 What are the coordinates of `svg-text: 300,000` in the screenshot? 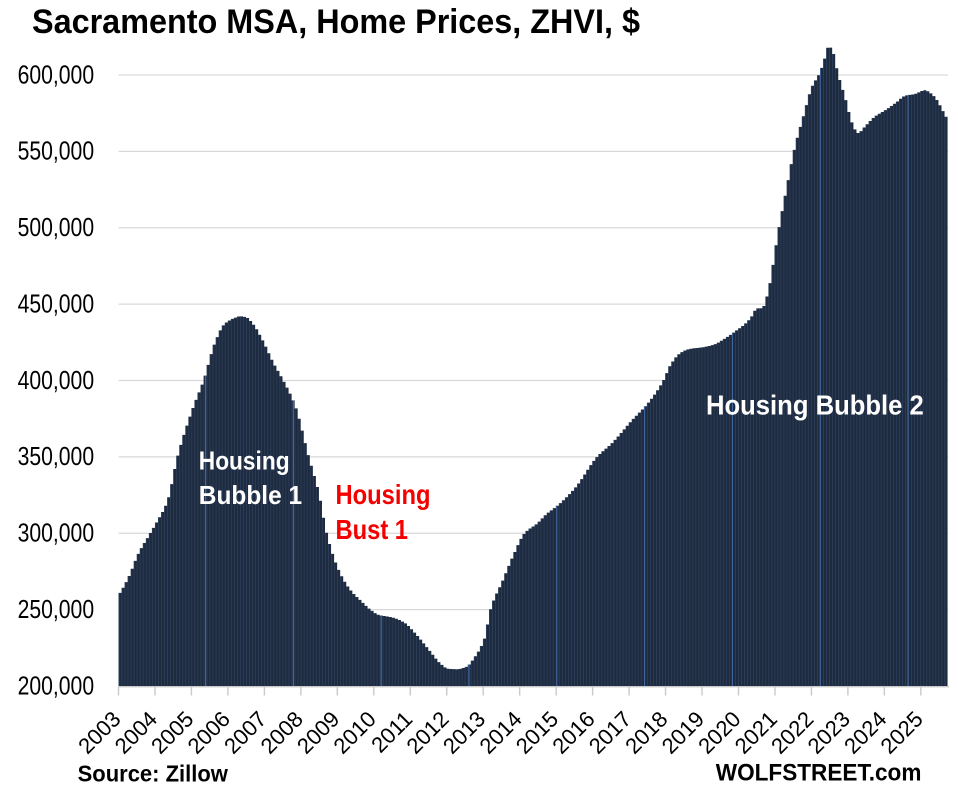 It's located at (56, 533).